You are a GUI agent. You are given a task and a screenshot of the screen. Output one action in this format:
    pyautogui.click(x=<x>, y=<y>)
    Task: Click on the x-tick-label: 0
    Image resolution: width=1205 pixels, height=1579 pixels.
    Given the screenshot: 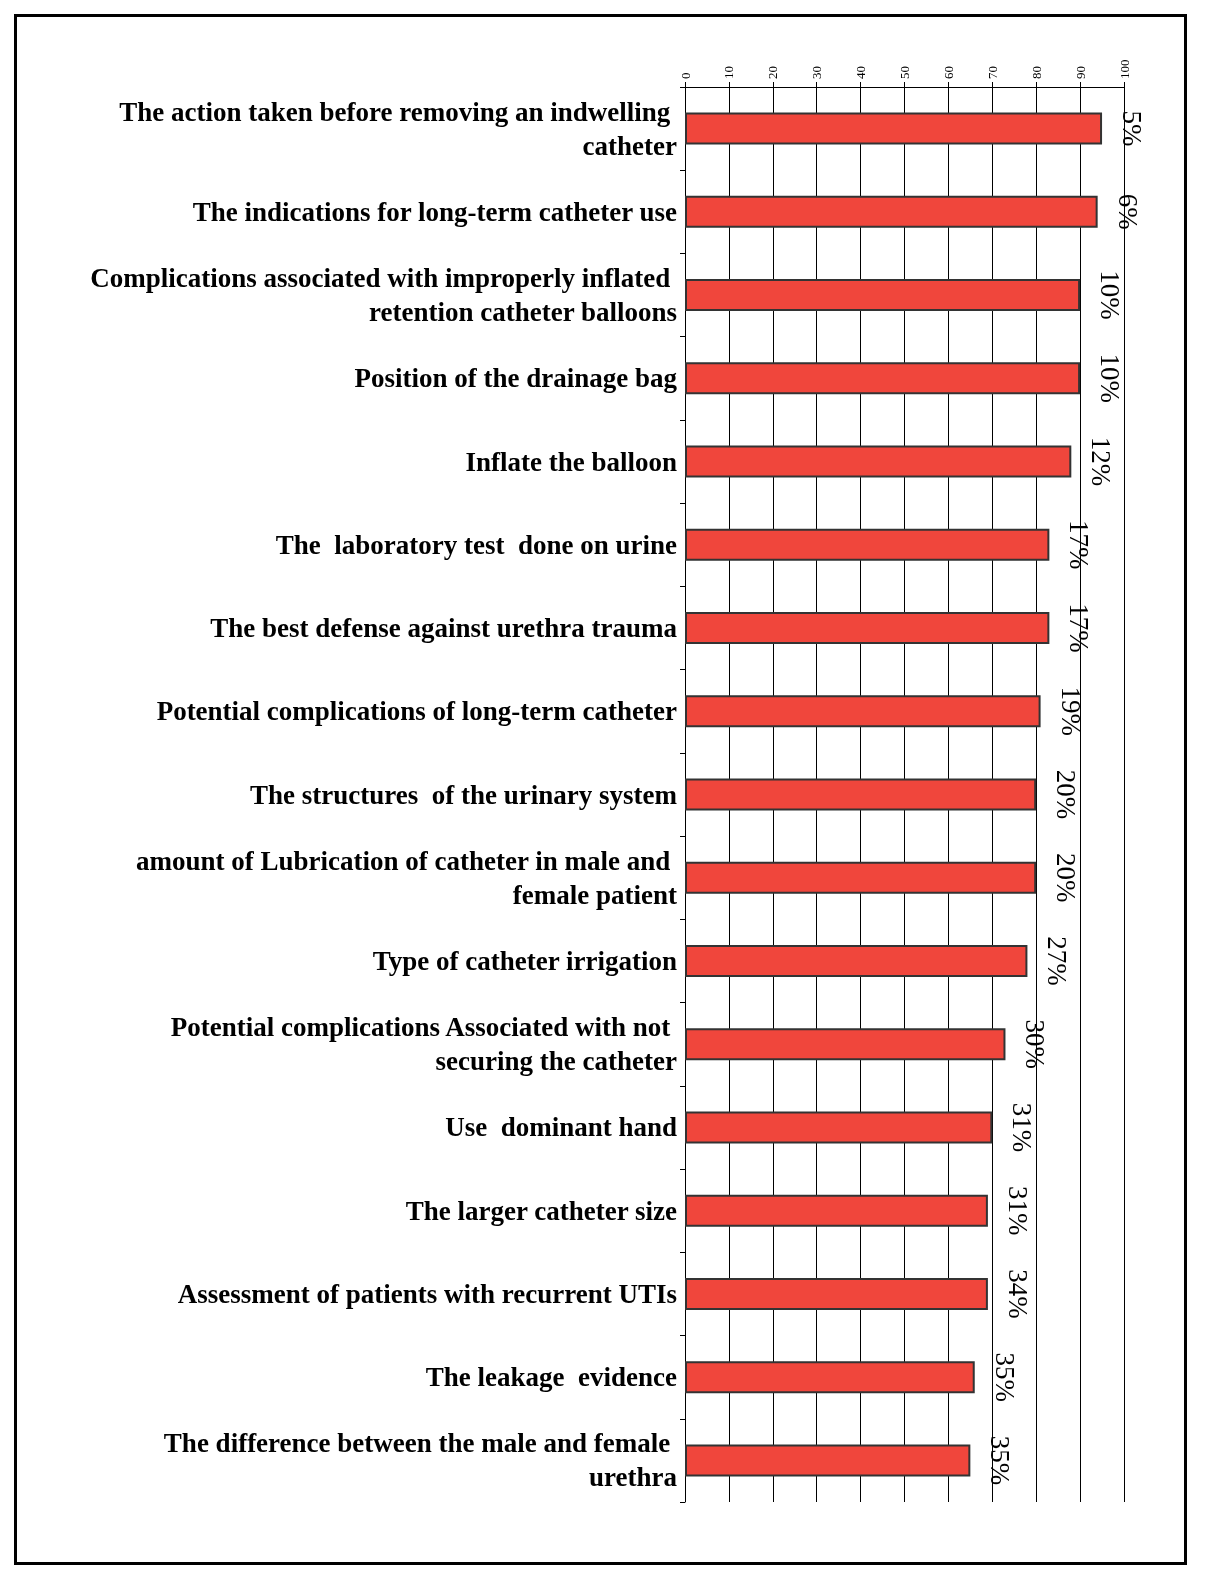 What is the action you would take?
    pyautogui.click(x=685, y=75)
    